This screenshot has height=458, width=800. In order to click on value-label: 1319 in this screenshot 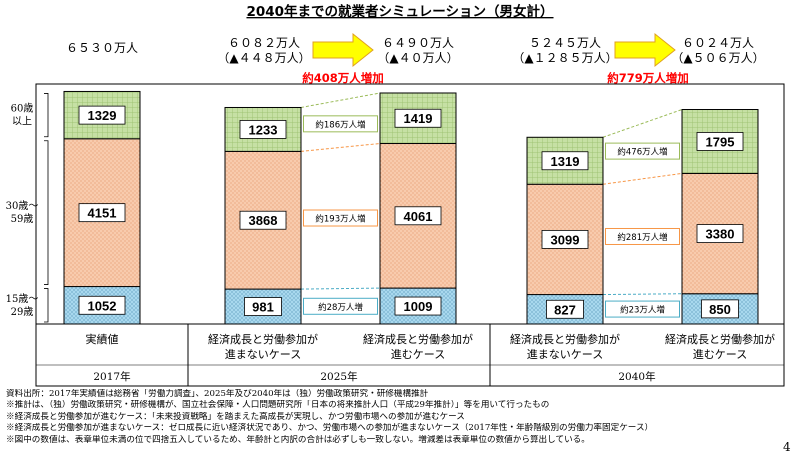, I will do `click(565, 161)`.